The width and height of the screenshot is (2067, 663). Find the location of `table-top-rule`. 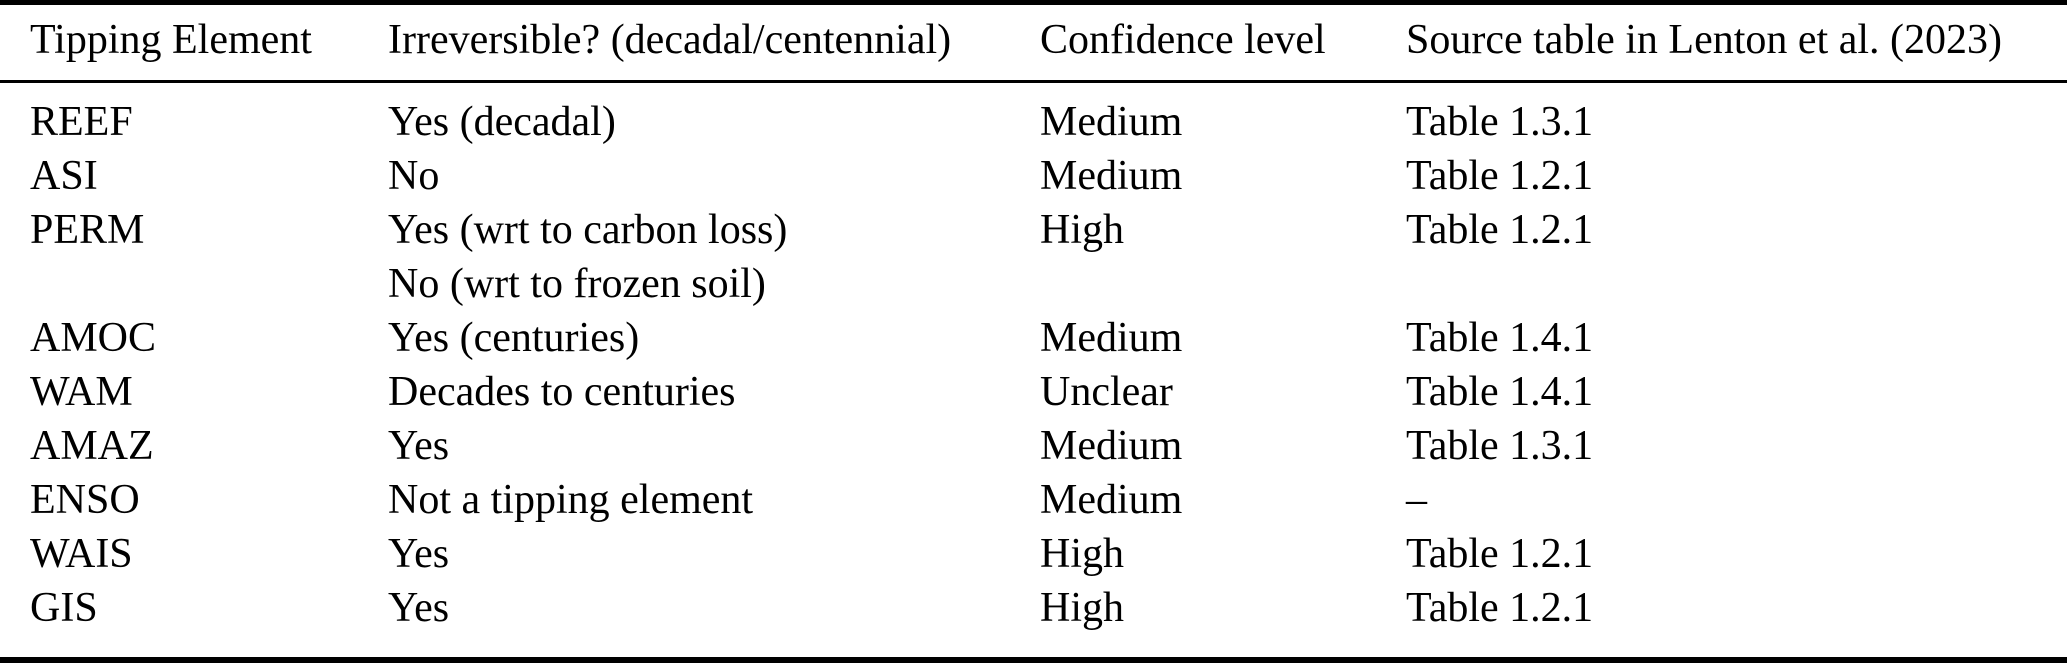

table-top-rule is located at coordinates (1033, 2).